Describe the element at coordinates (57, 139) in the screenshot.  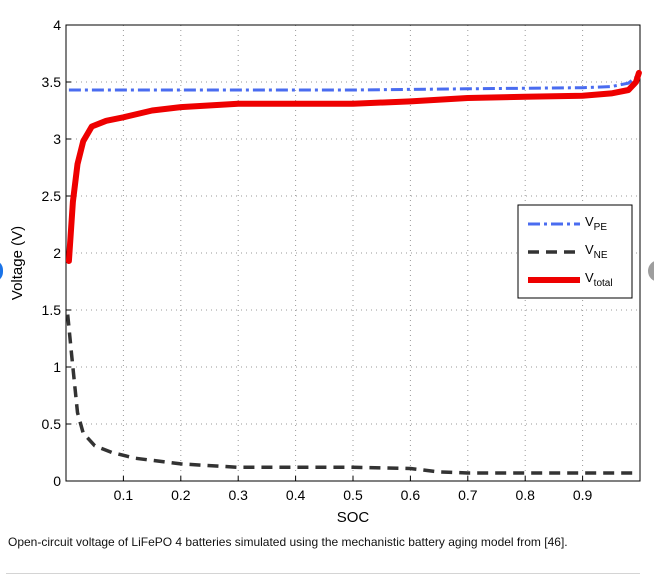
I see `y-tick-label: 3` at that location.